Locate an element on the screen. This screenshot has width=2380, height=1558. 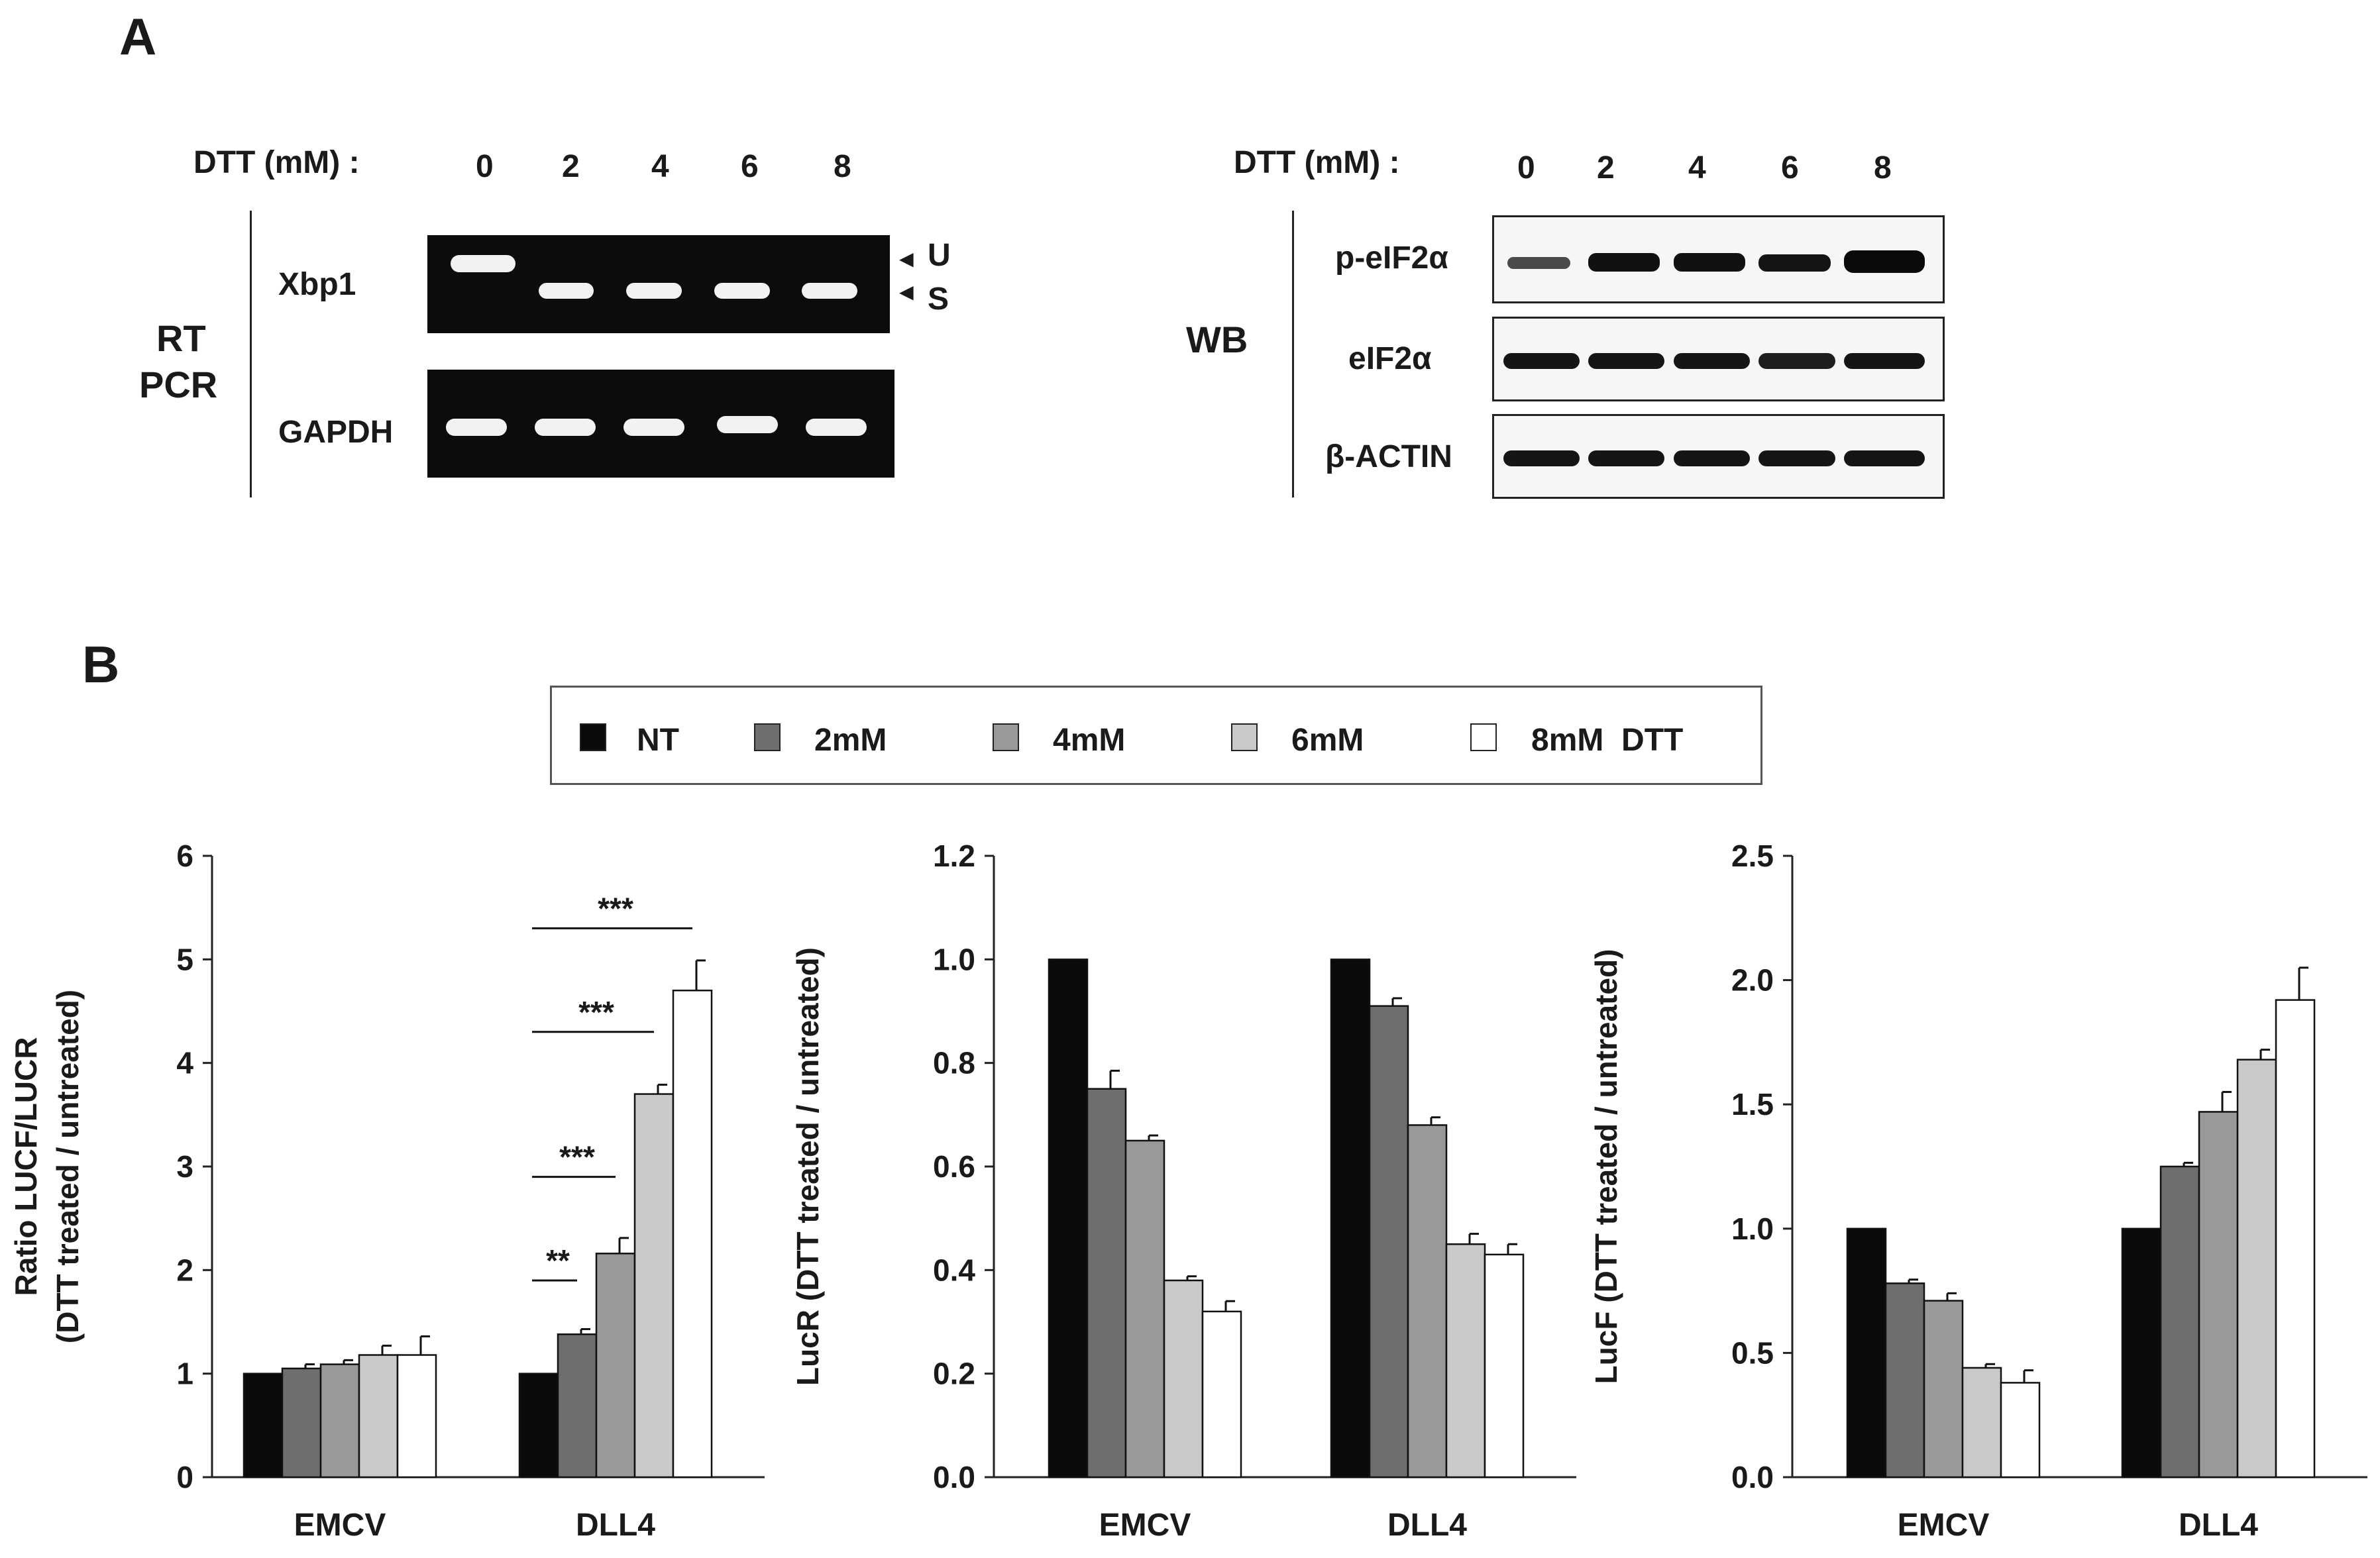
y-axis-label: (DTT treated / untreated) is located at coordinates (67, 1167).